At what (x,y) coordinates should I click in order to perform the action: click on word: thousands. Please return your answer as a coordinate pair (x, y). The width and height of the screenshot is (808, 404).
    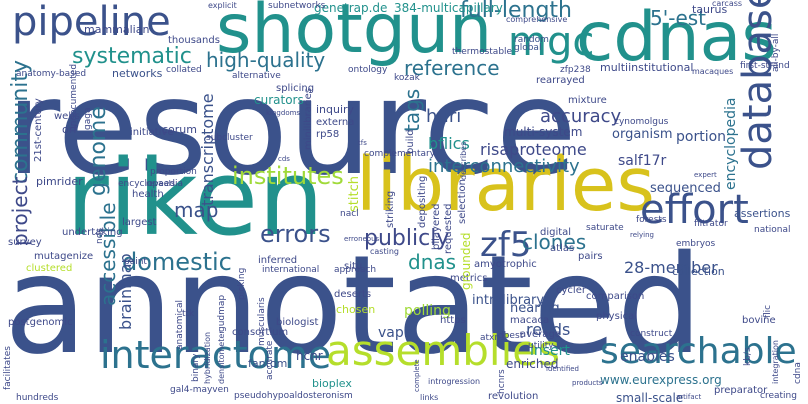
    Looking at the image, I should click on (194, 40).